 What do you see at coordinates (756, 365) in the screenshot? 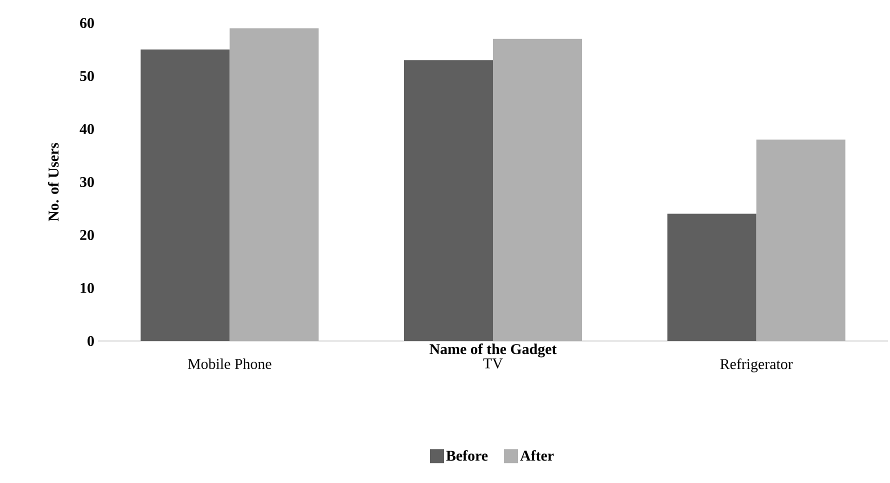
I see `x-tick-label: Refrigerator` at bounding box center [756, 365].